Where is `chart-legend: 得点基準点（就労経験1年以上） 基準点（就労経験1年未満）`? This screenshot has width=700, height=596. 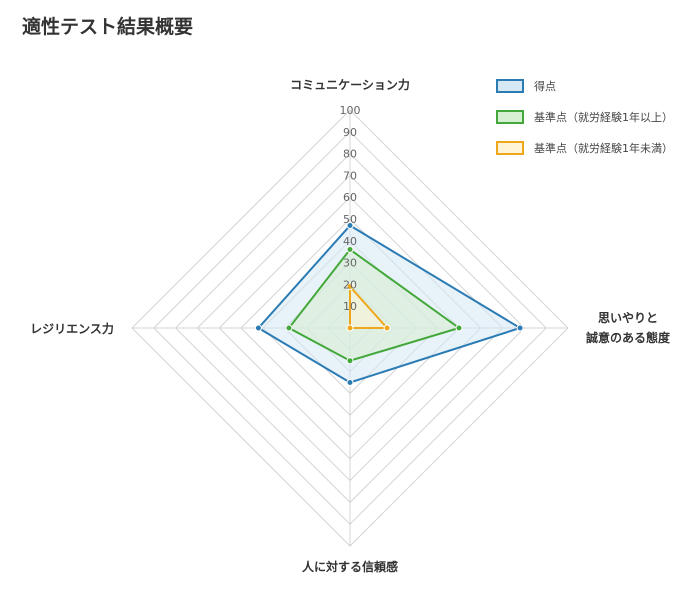 chart-legend: 得点基準点（就労経験1年以上） 基準点（就労経験1年未満） is located at coordinates (584, 122).